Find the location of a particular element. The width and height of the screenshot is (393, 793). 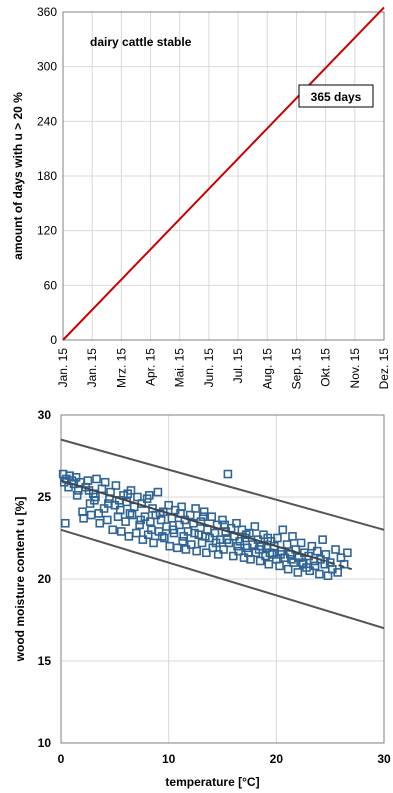

bottom-x-tick-label: 0 is located at coordinates (61, 759).